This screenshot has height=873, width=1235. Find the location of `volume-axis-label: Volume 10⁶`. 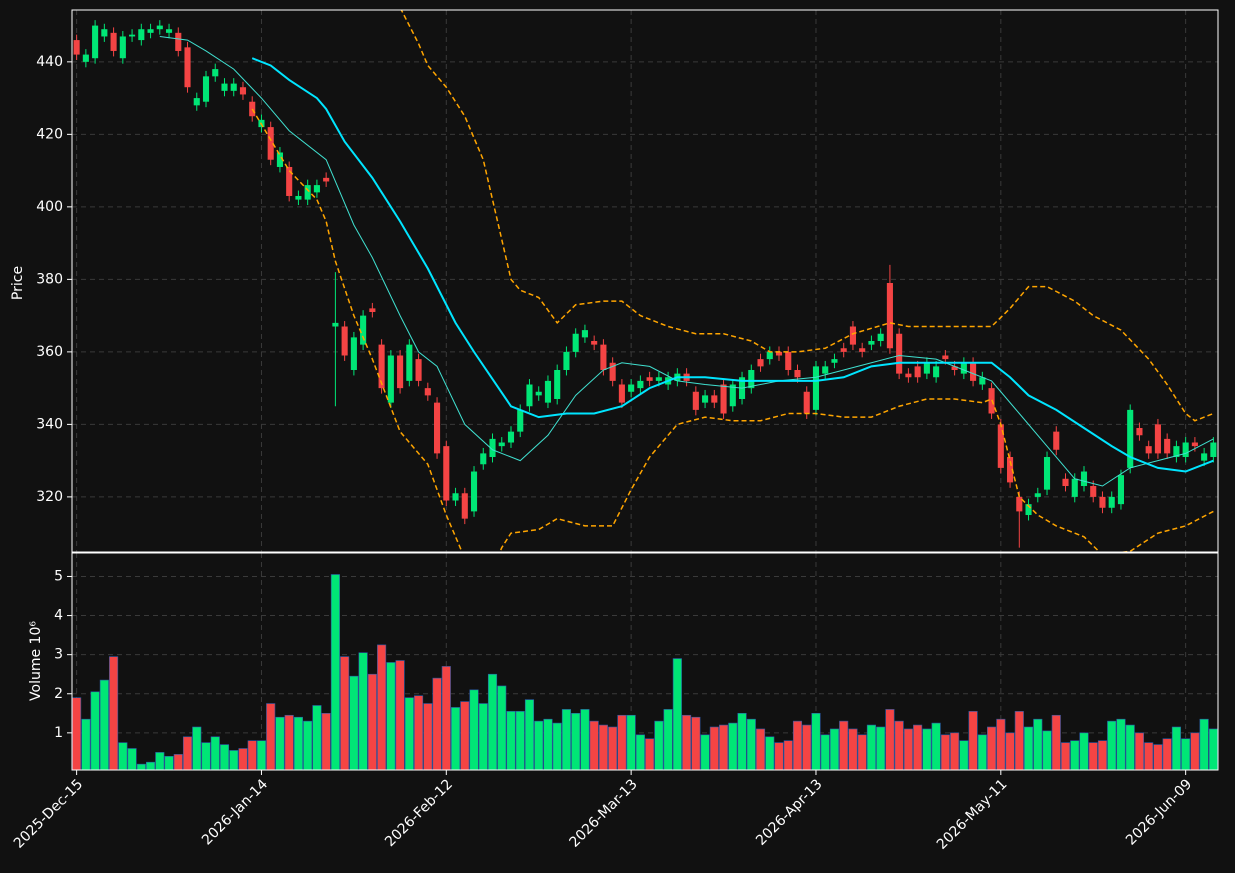

volume-axis-label: Volume 10⁶ is located at coordinates (36, 661).